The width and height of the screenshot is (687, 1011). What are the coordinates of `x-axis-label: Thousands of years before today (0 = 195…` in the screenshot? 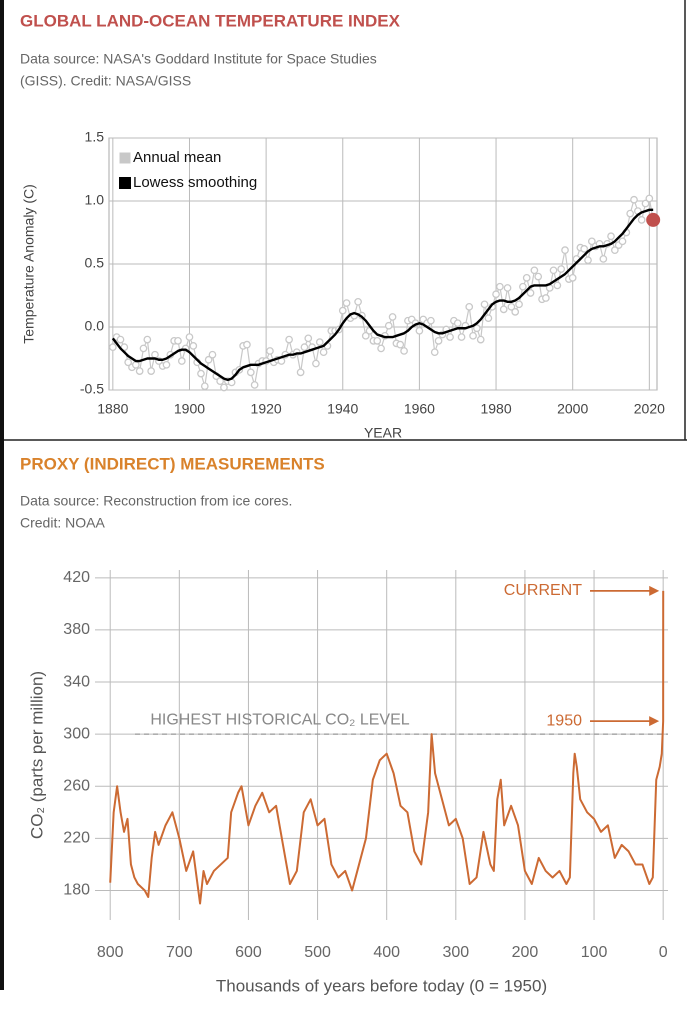 It's located at (381, 985).